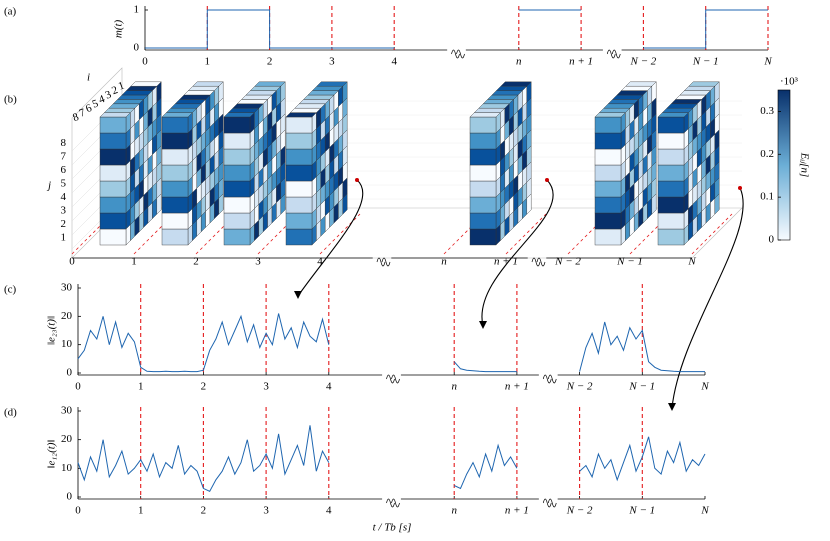 The height and width of the screenshot is (541, 830). Describe the element at coordinates (67, 344) in the screenshot. I see `y-tick-label: 10` at that location.